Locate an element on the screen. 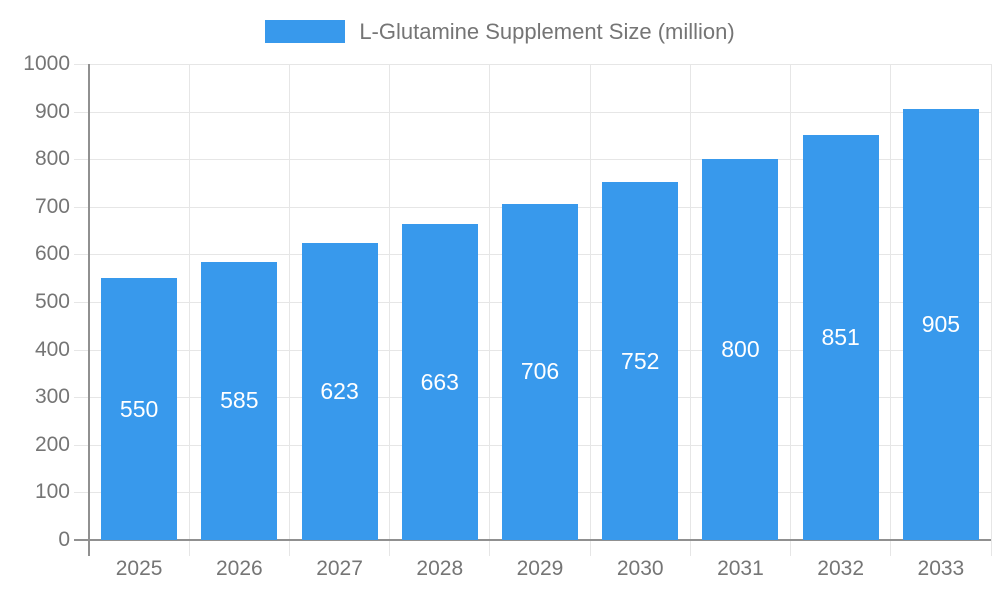 This screenshot has height=600, width=1000. bar-value-label: 663 is located at coordinates (439, 381).